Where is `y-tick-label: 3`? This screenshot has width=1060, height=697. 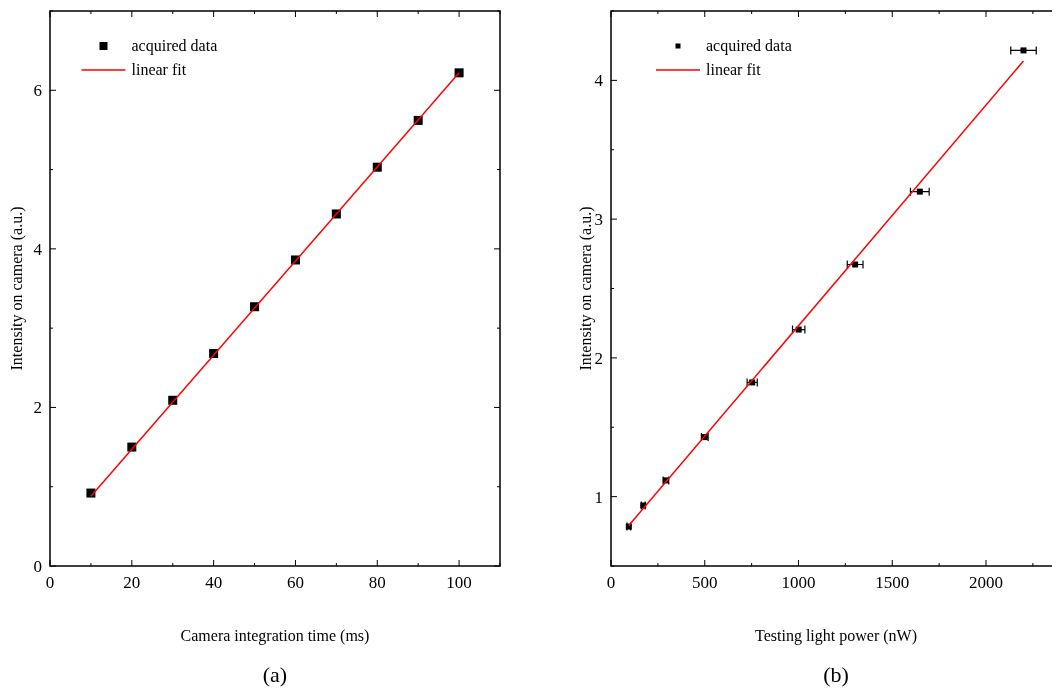 y-tick-label: 3 is located at coordinates (598, 220).